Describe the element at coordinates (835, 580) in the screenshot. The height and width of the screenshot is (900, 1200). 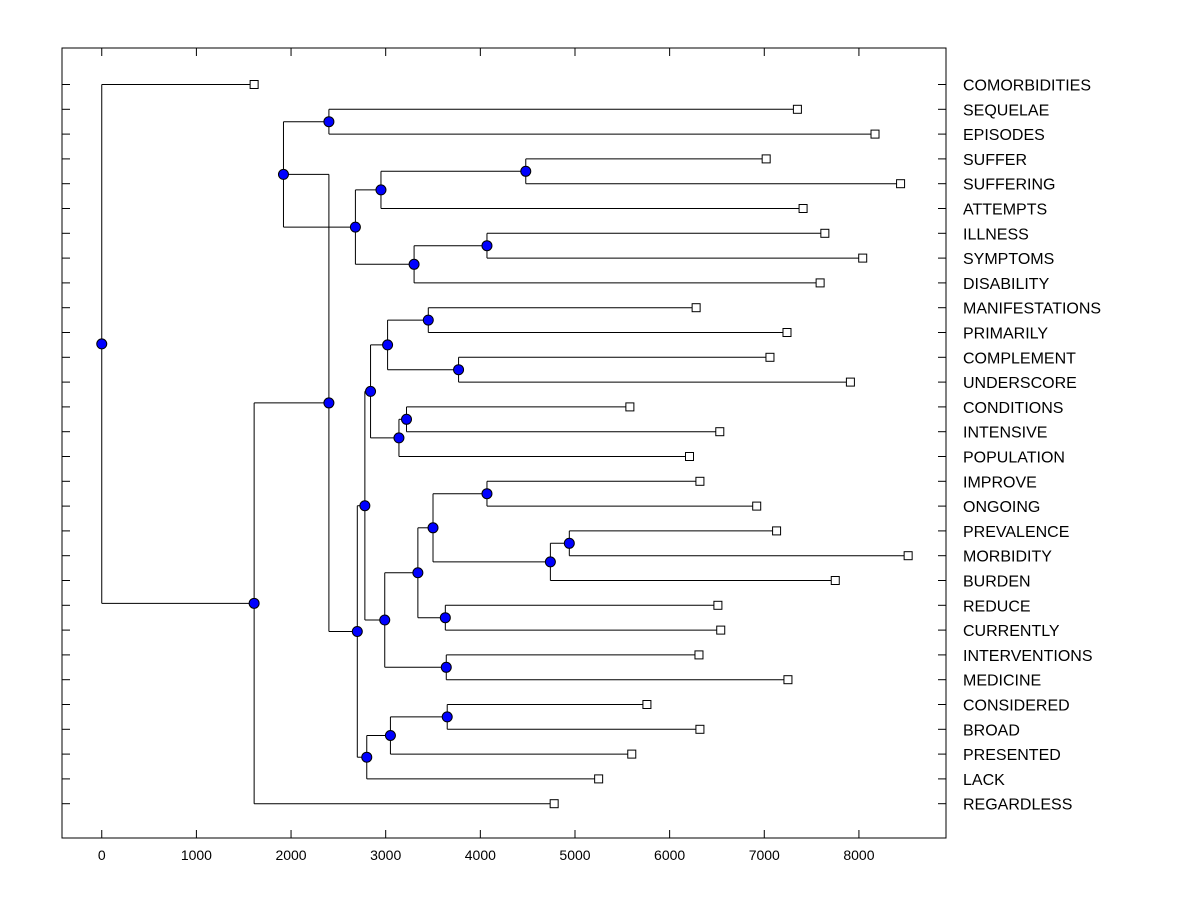
I see `leaf-marker-burden` at that location.